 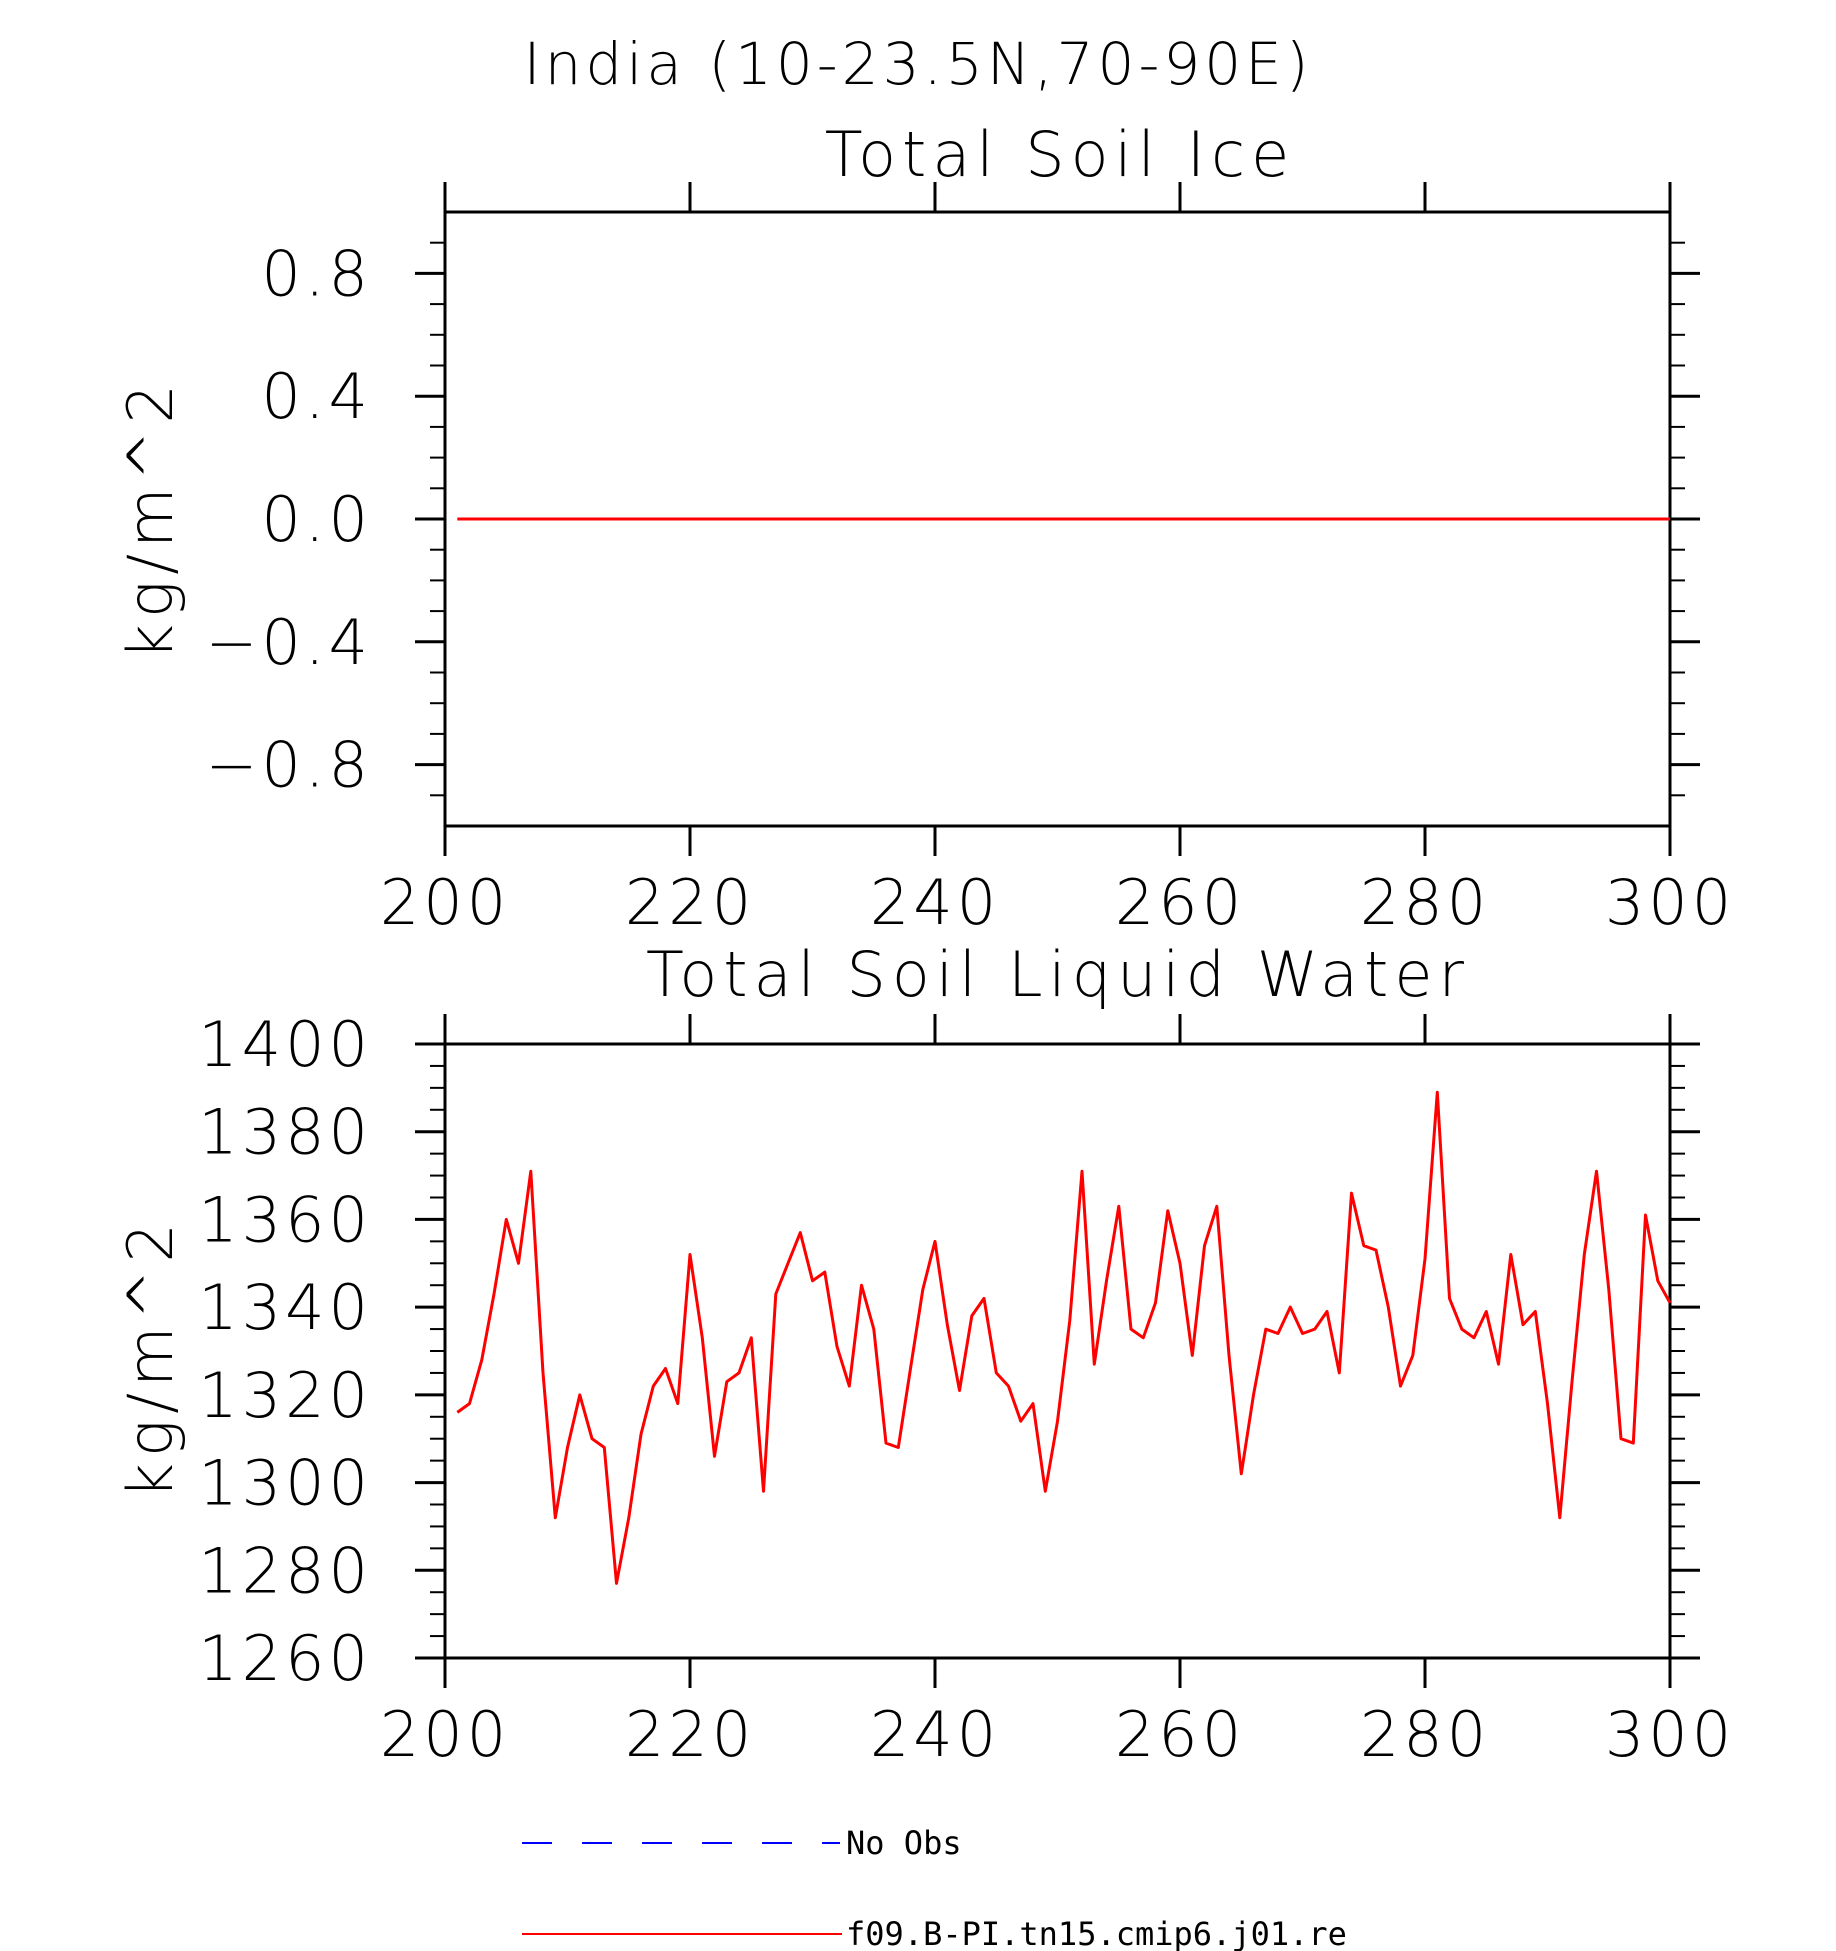 I want to click on y-tick-label: 1360, so click(x=285, y=1219).